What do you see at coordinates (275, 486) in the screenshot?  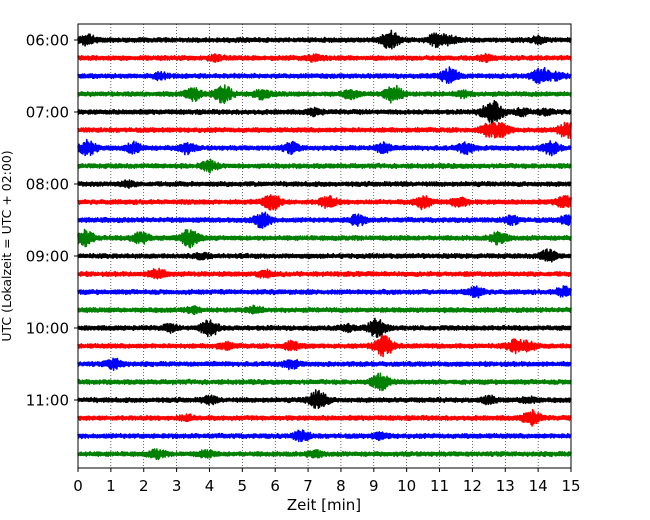 I see `x-tick-label: 6` at bounding box center [275, 486].